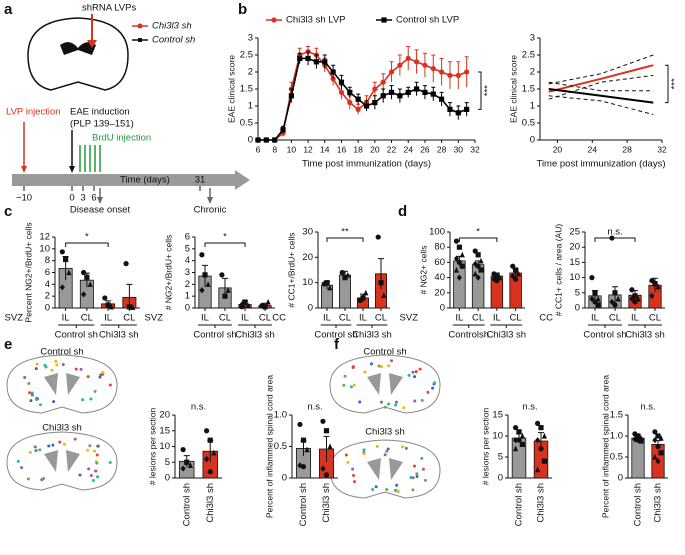 The height and width of the screenshot is (555, 685). Describe the element at coordinates (439, 262) in the screenshot. I see `y-tick-label: 60` at that location.